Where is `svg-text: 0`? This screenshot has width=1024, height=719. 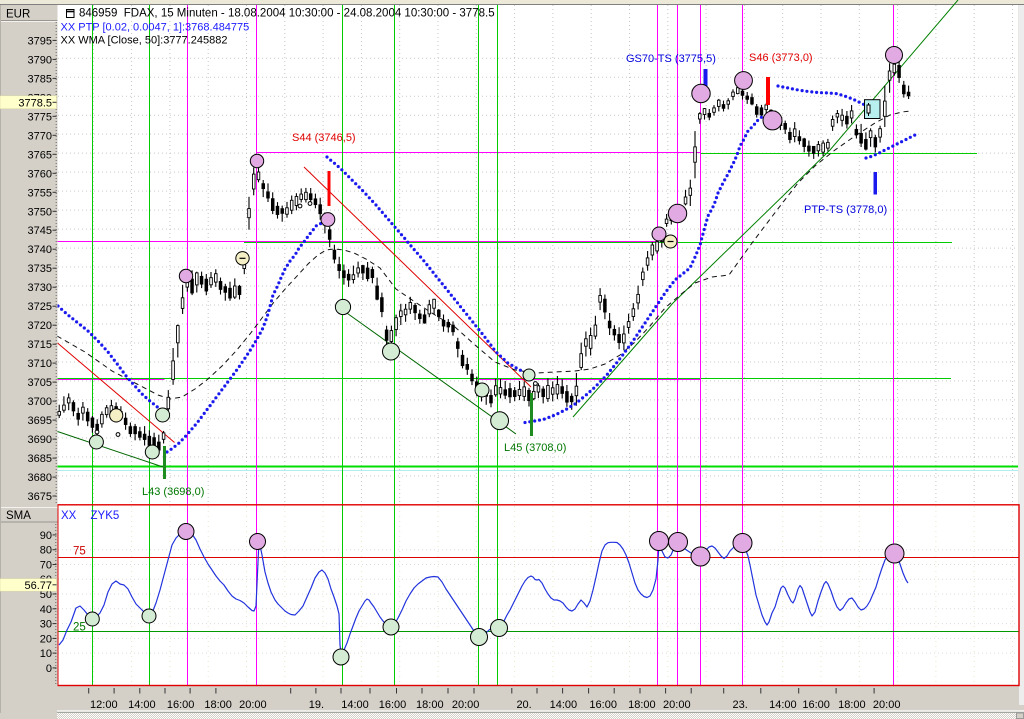
svg-text: 0 is located at coordinates (49, 669).